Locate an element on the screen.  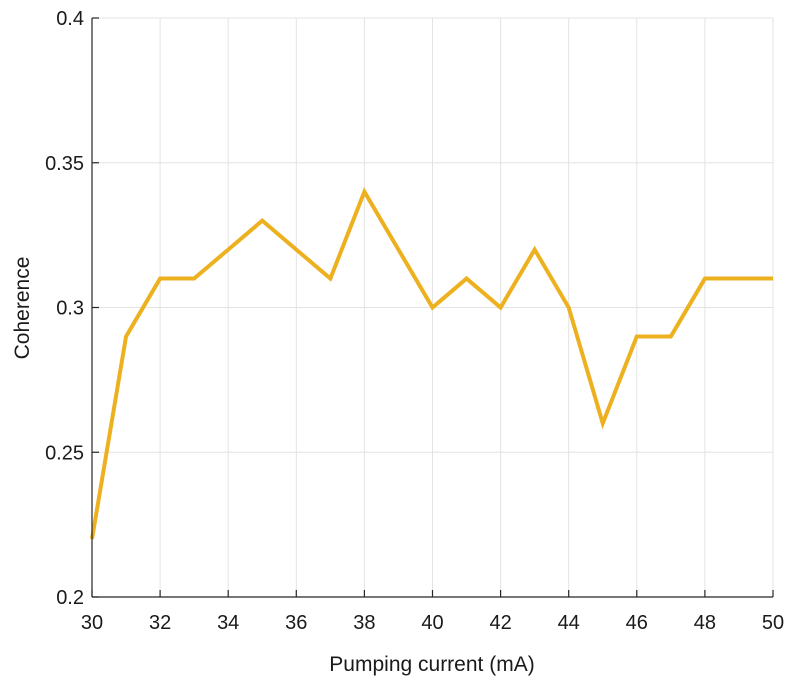
y-tick-labels: 0.2 0.25 0.3 0.35 0.4 is located at coordinates (64, 308).